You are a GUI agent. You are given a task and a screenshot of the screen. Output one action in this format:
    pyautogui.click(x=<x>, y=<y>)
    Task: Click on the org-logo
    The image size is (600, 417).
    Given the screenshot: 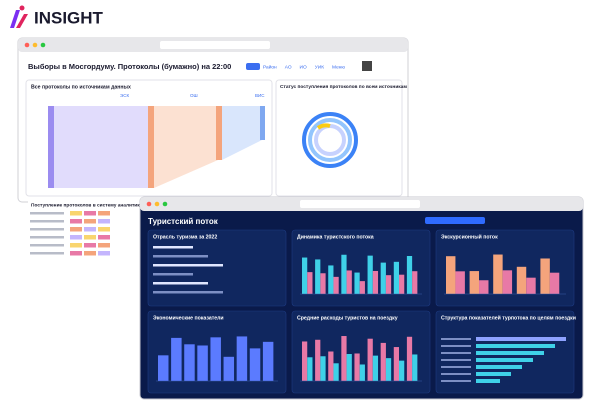 What is the action you would take?
    pyautogui.click(x=367, y=66)
    